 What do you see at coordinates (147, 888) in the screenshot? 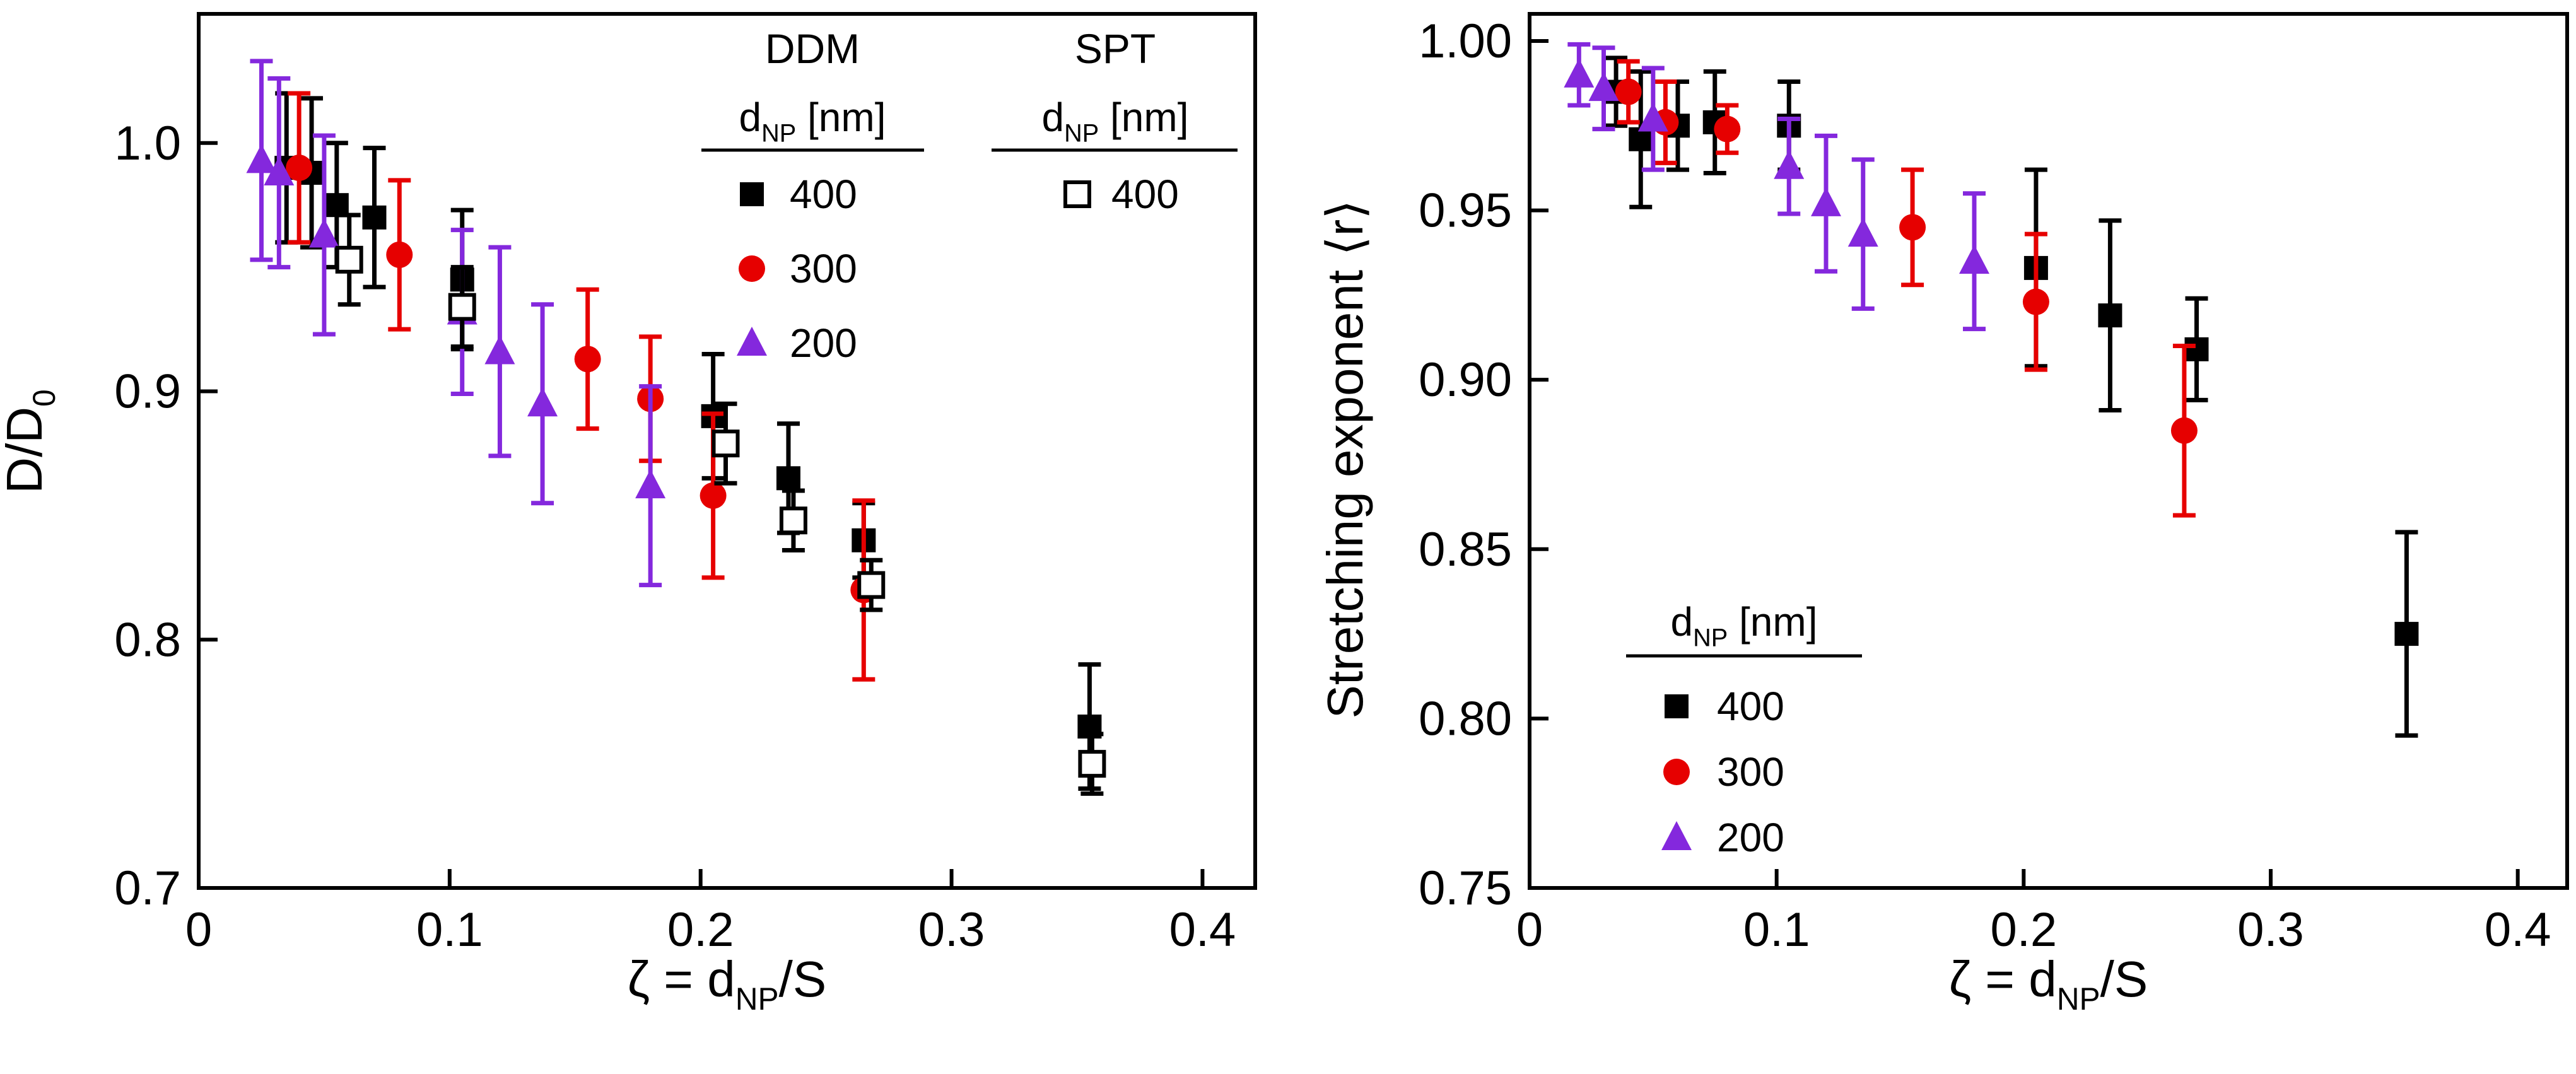
I see `y-tick-label: 0.7` at bounding box center [147, 888].